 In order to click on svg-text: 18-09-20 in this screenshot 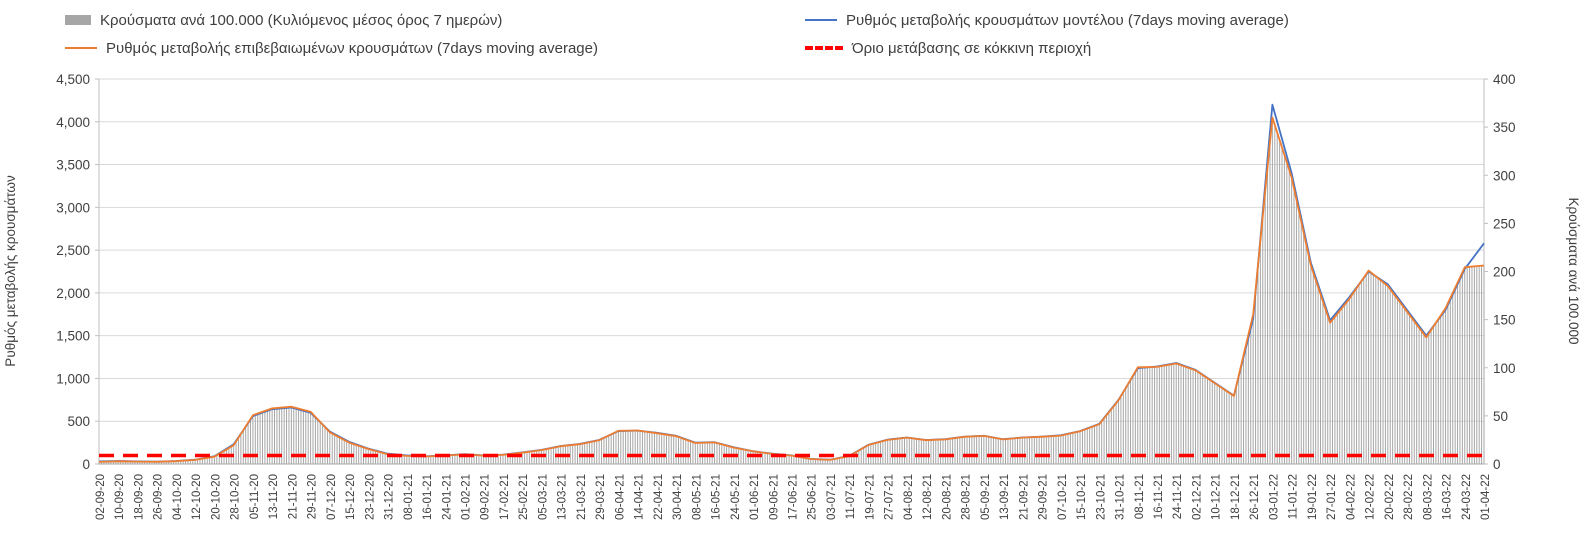, I will do `click(139, 497)`.